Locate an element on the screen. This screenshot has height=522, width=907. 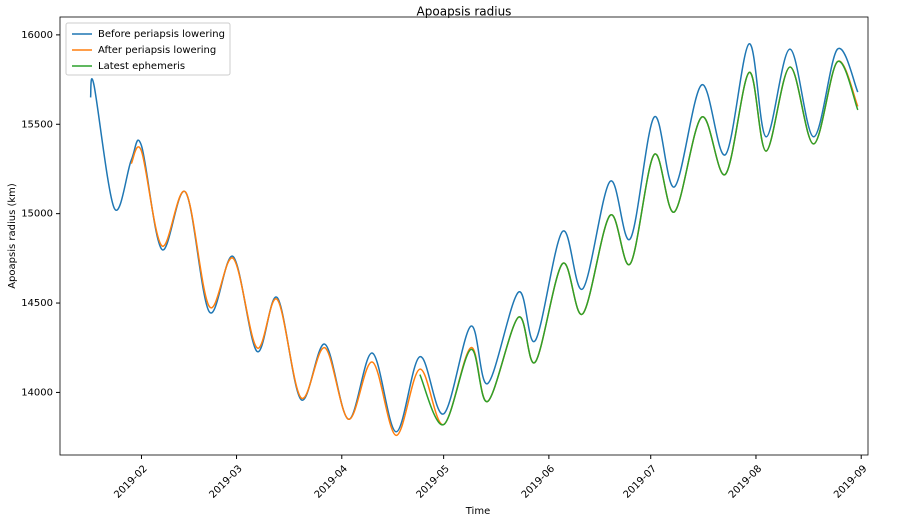
y-axis-label: Apoapsis radius (km) is located at coordinates (12, 236).